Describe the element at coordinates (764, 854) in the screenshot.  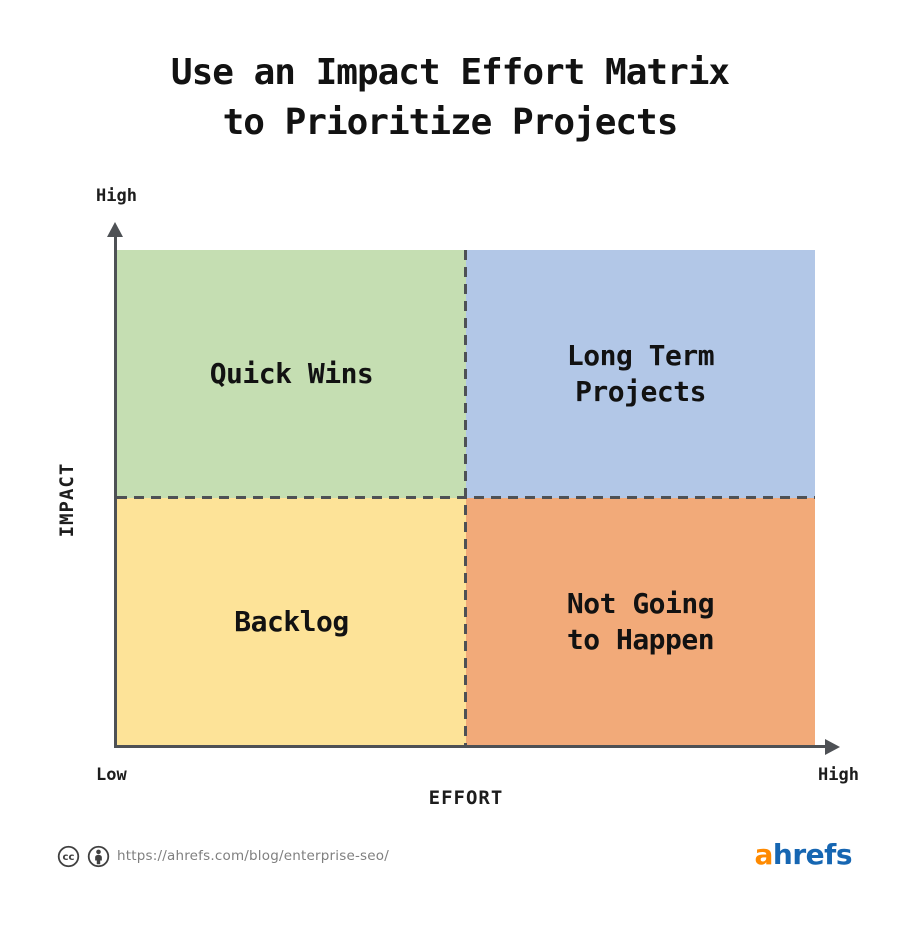
I see `ahrefs-logo-a: a` at that location.